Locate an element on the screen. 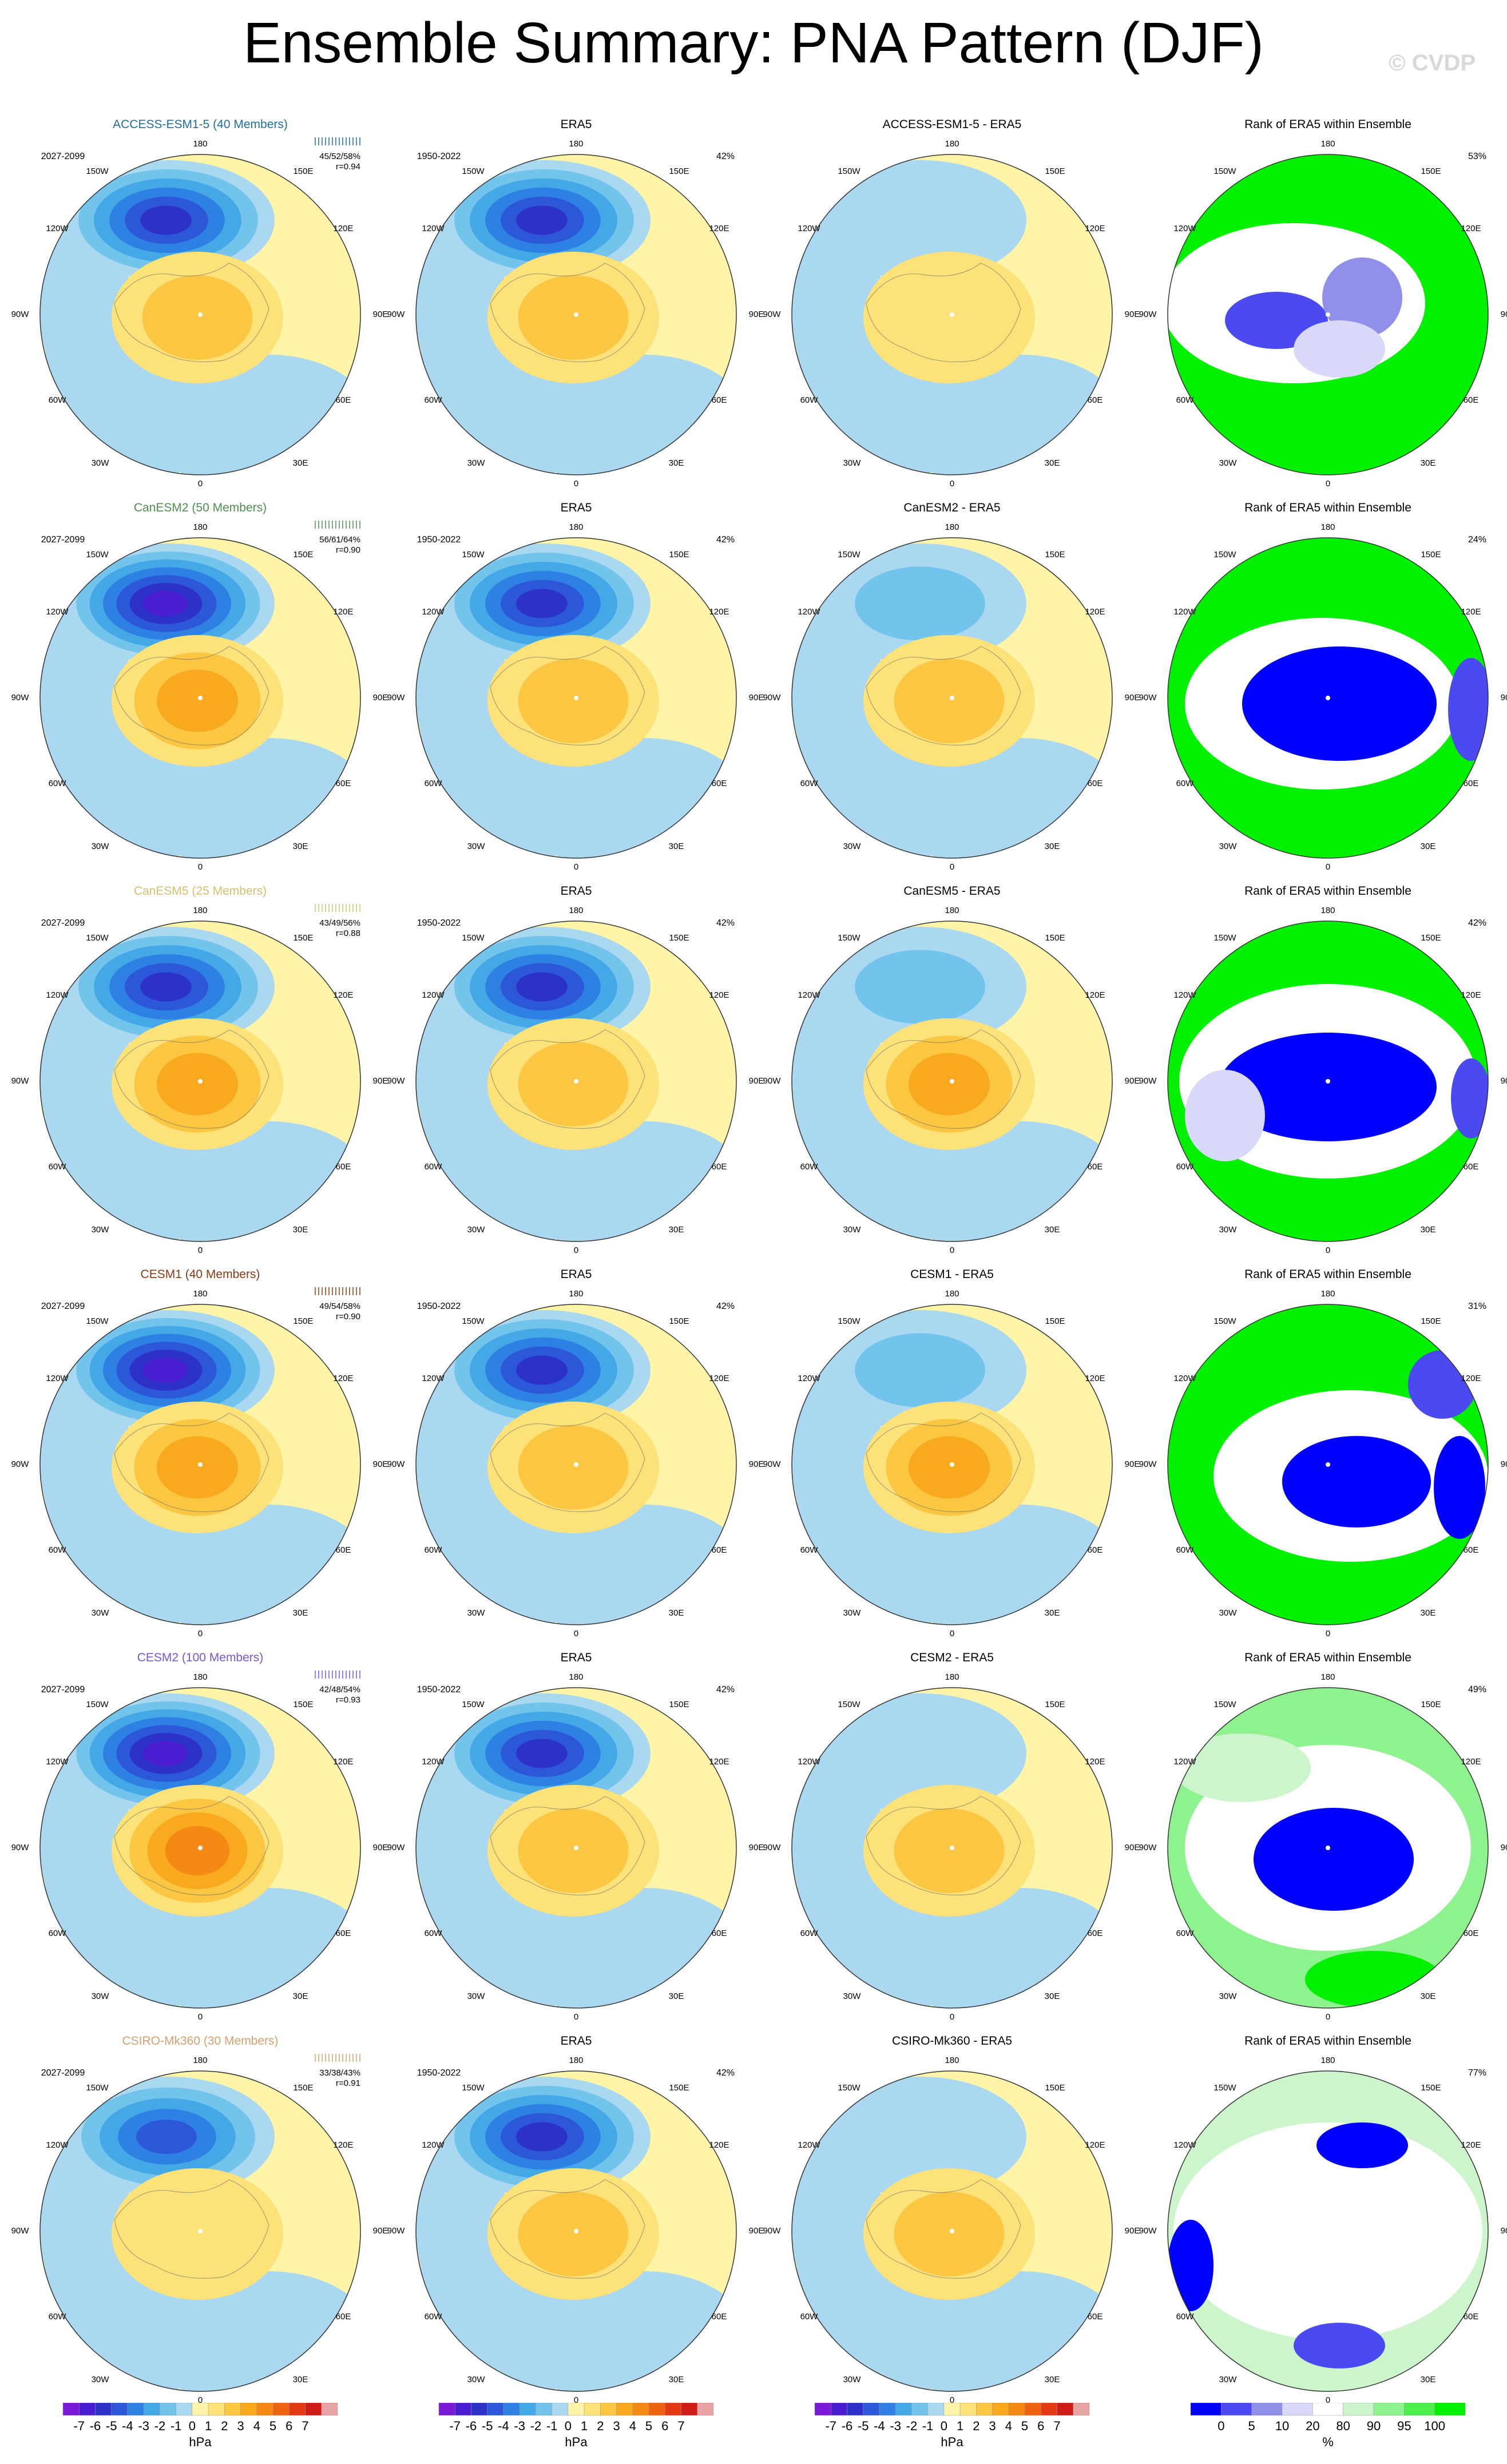 Image resolution: width=1507 pixels, height=2464 pixels. colorbar-tick-label: 0 is located at coordinates (568, 2426).